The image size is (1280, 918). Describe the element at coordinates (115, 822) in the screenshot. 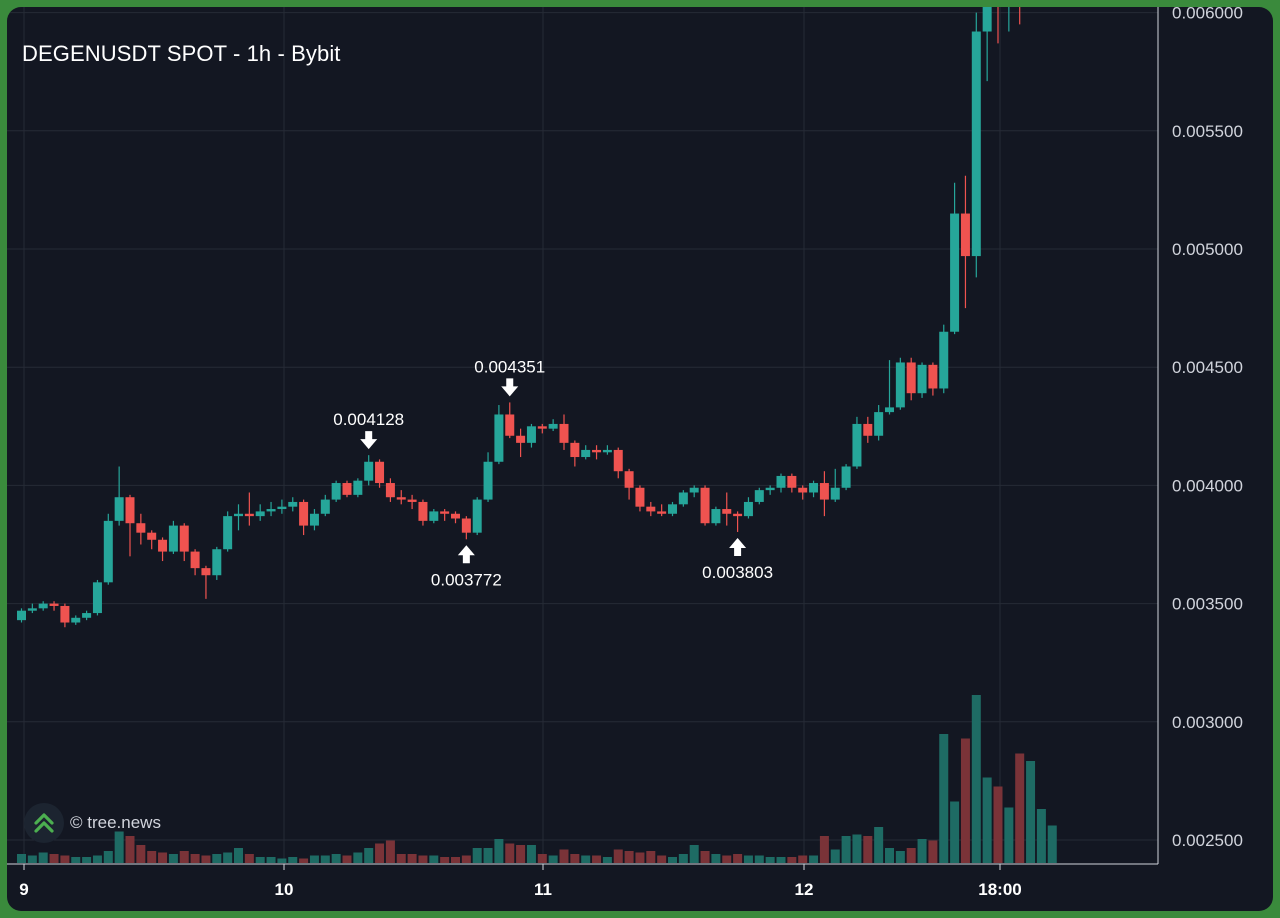

I see `watermark-text: © tree.news` at that location.